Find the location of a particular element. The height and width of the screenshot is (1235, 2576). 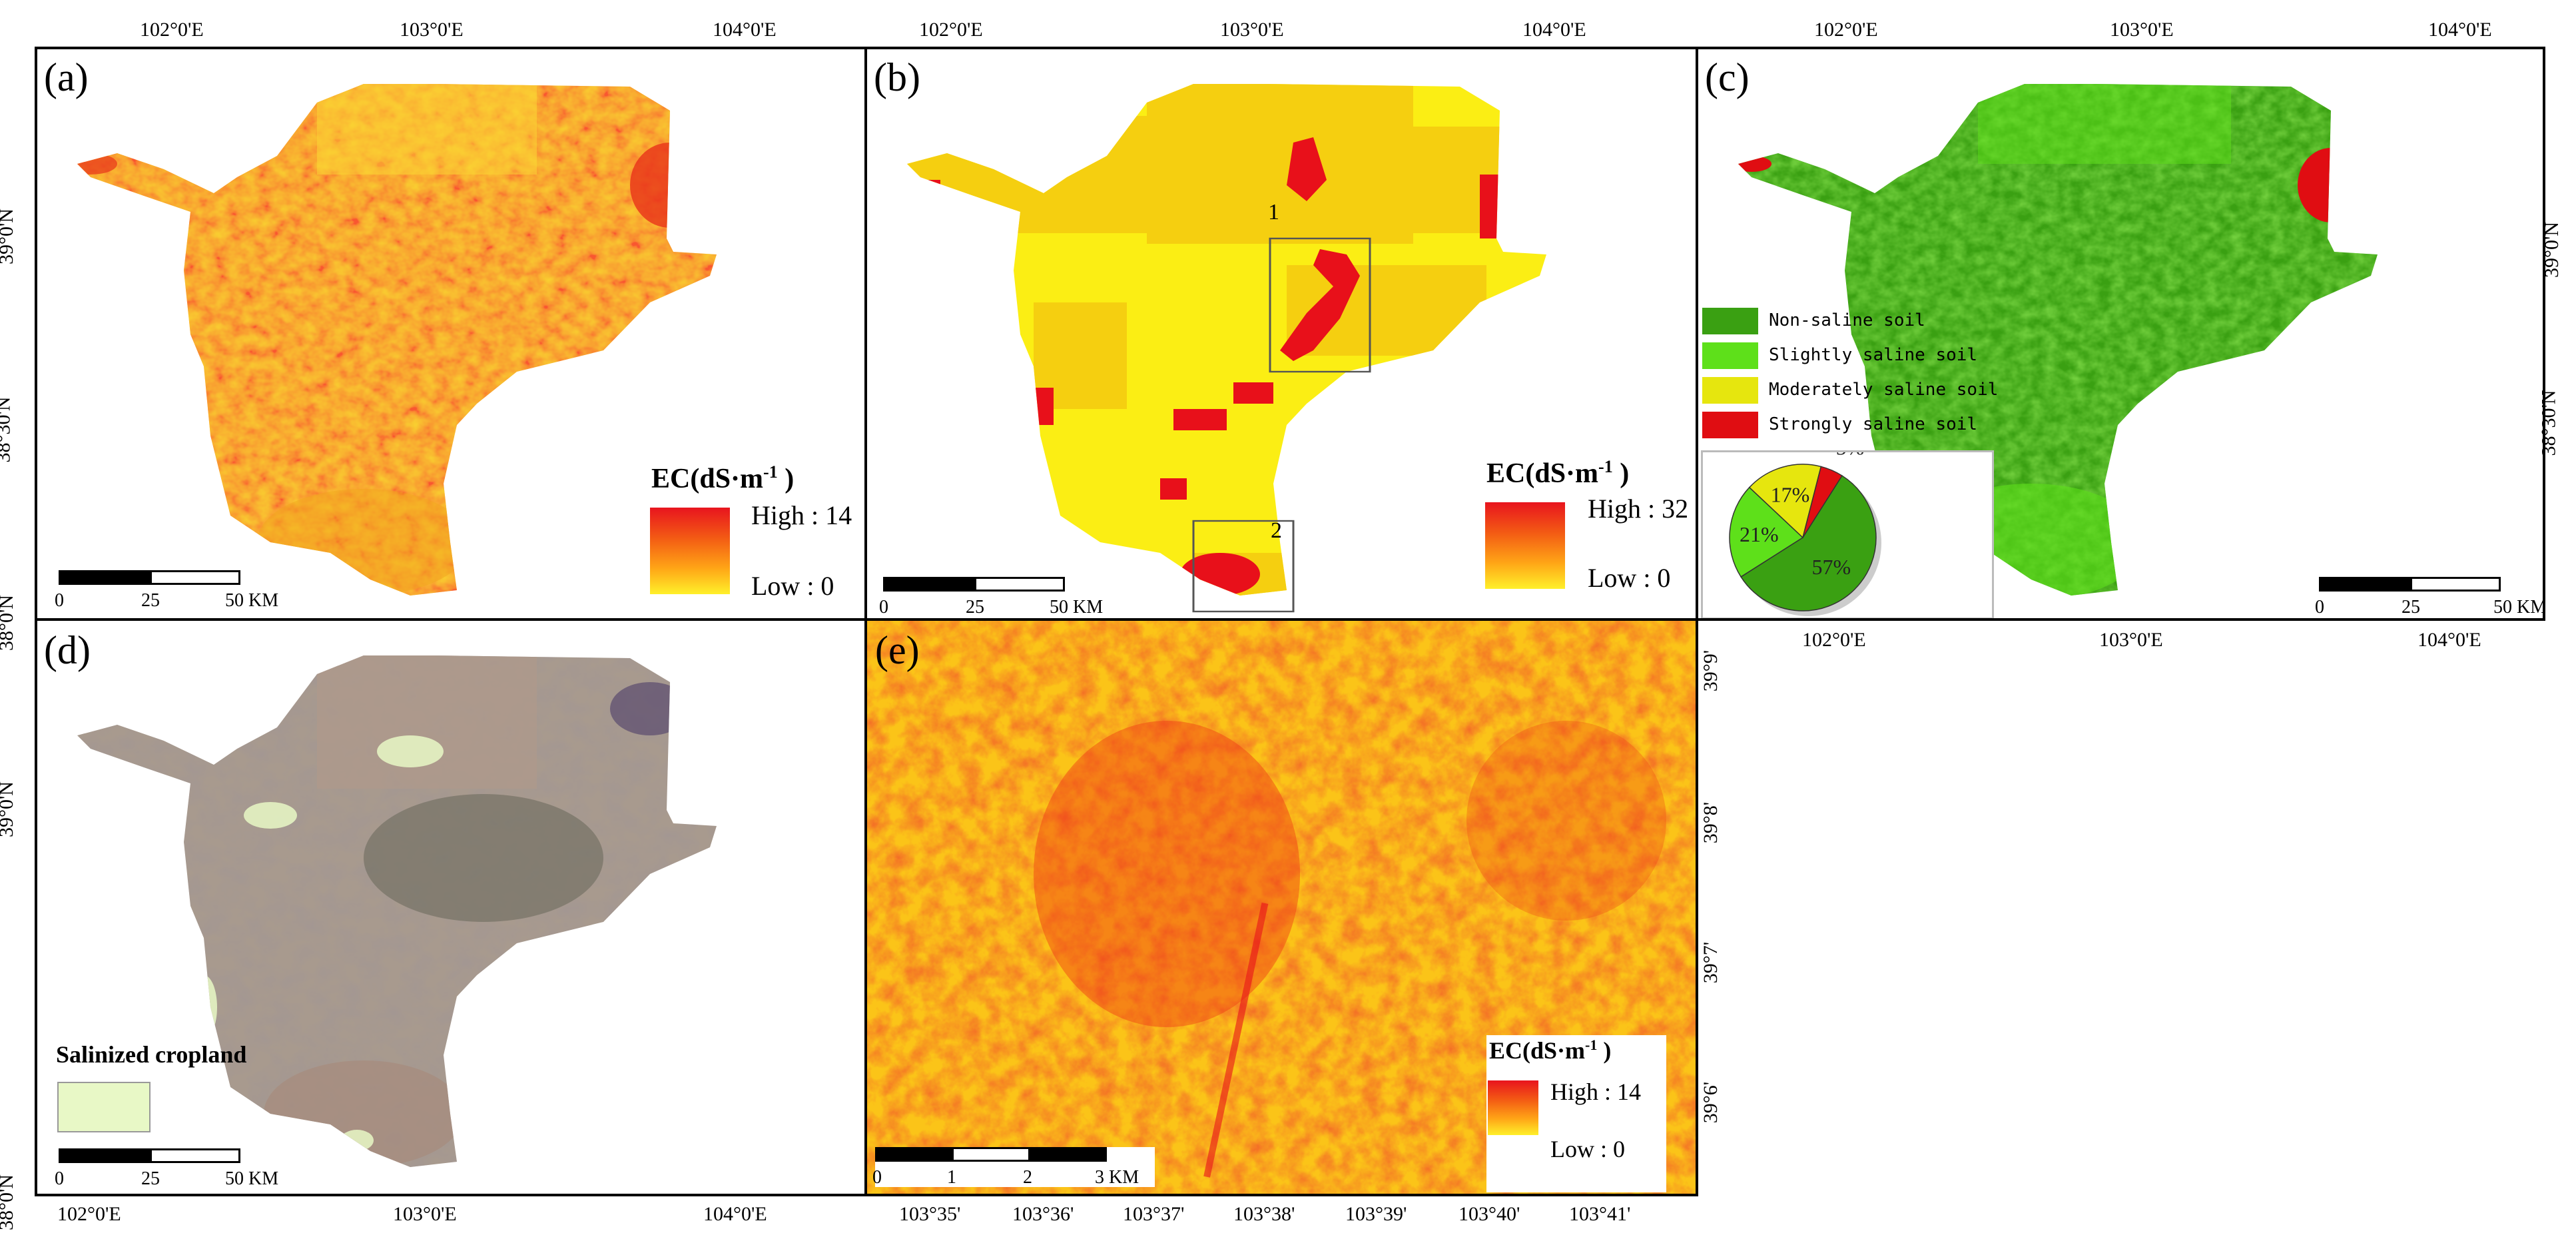

detail-lon-tick: 103°38' is located at coordinates (1264, 1214).